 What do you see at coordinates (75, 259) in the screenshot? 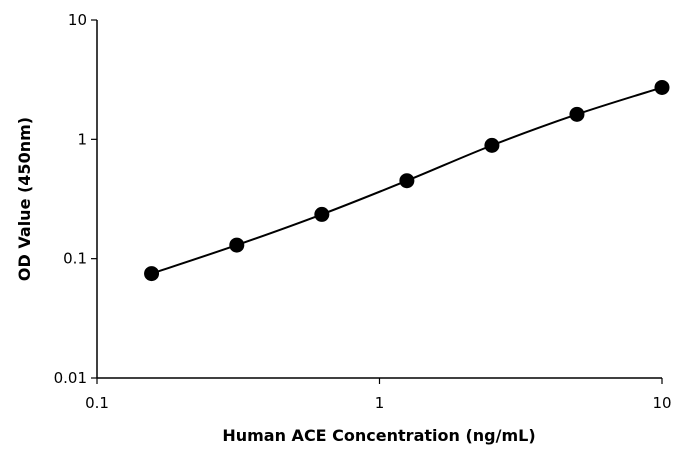
I see `y-tick-label: 0.1` at bounding box center [75, 259].